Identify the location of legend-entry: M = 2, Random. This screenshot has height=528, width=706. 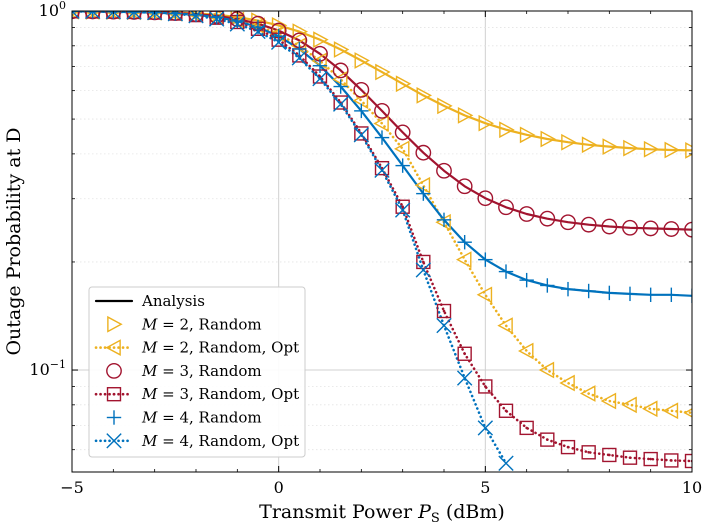
(184, 324).